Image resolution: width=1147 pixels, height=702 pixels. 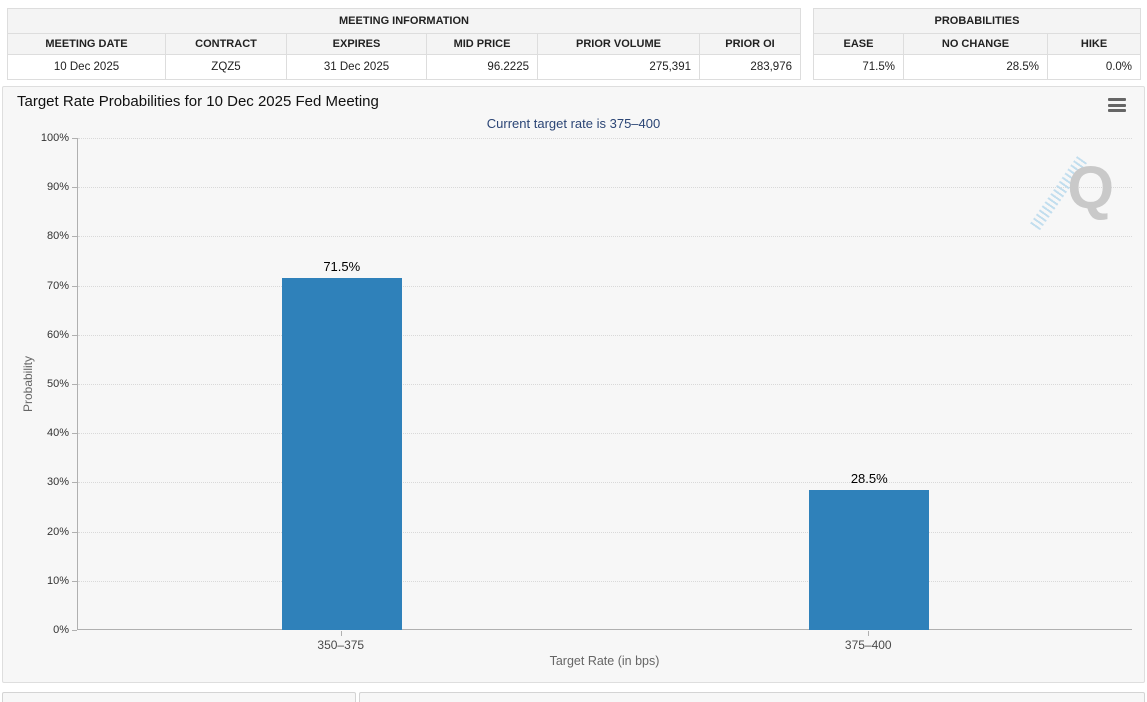 I want to click on q-logo-icon: Q, so click(x=1090, y=187).